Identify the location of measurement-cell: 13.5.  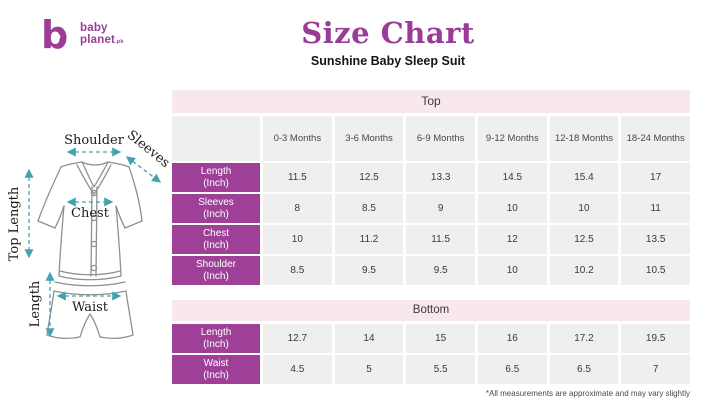
(655, 239).